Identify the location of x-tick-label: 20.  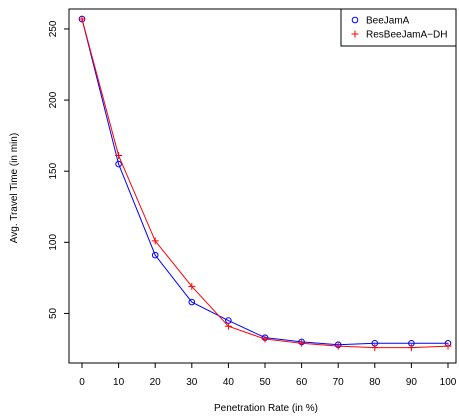
(156, 382).